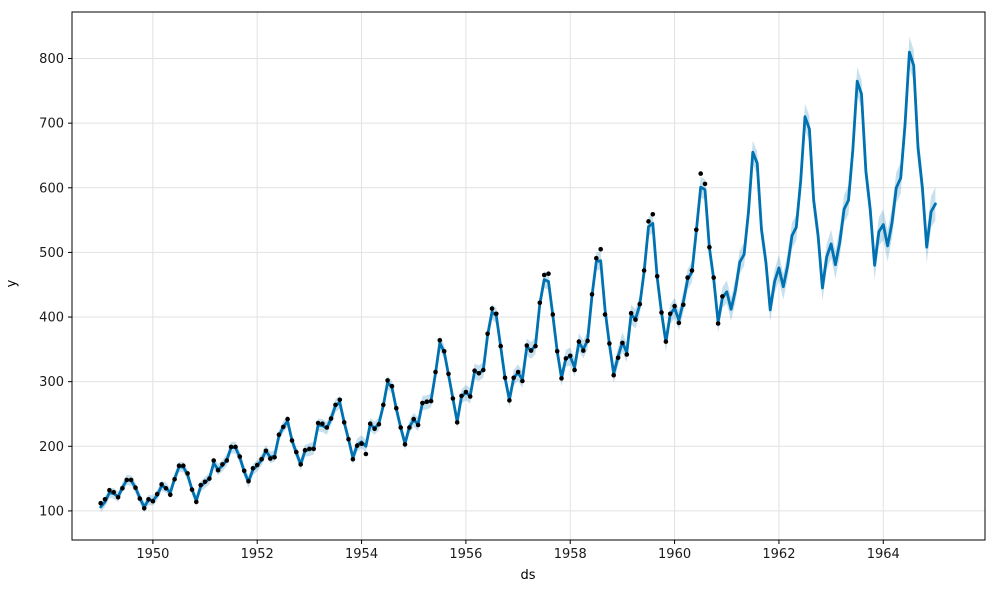  Describe the element at coordinates (518, 551) in the screenshot. I see `x-tick-labels: 1950 1952 1954 1956 1958 1960 1962 1964` at that location.